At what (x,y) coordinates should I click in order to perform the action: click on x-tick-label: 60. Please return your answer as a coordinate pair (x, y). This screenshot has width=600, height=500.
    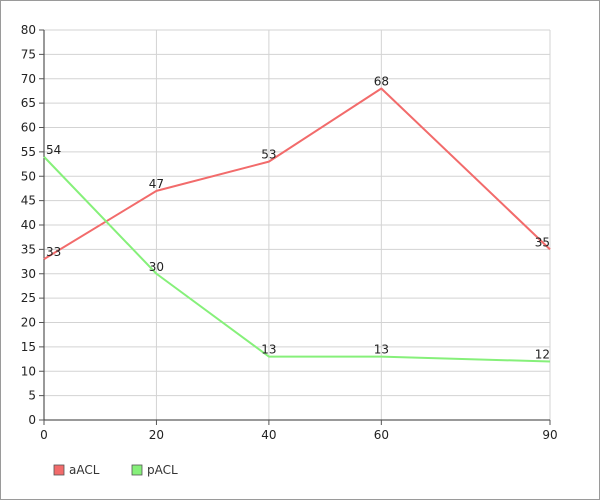
    Looking at the image, I should click on (381, 435).